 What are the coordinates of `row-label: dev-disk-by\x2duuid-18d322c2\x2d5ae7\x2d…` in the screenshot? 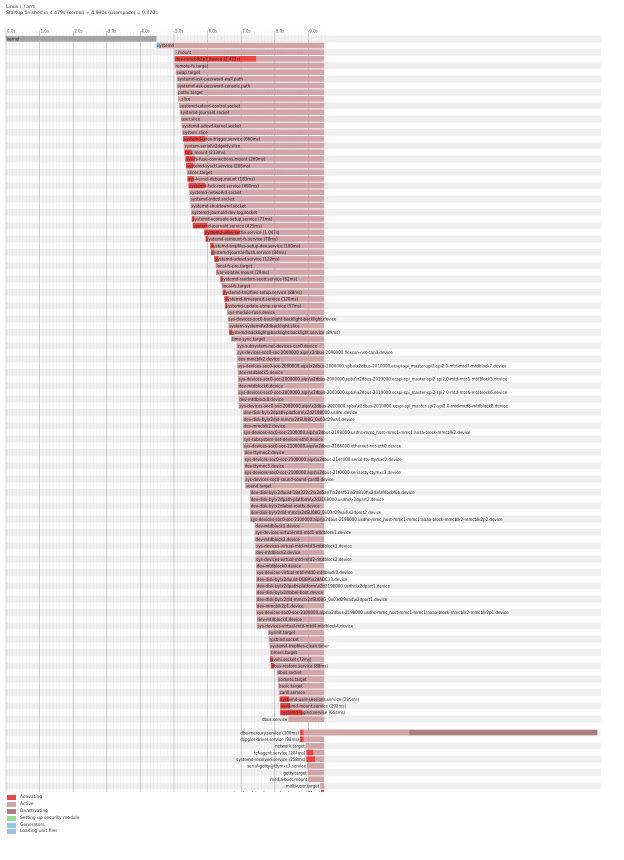 It's located at (333, 492).